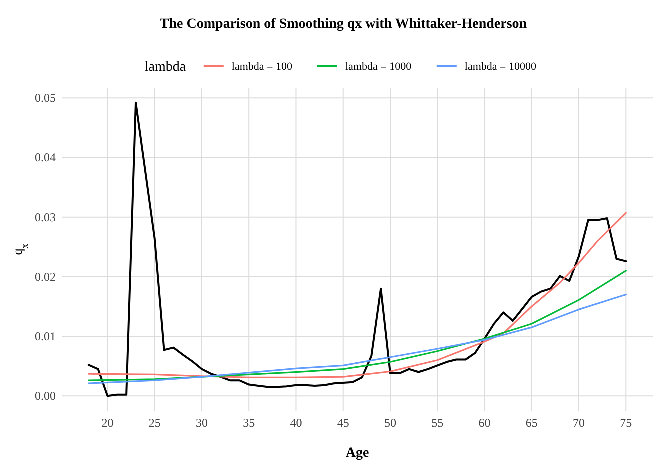  What do you see at coordinates (45, 337) in the screenshot?
I see `y-tick-label: 0.01` at bounding box center [45, 337].